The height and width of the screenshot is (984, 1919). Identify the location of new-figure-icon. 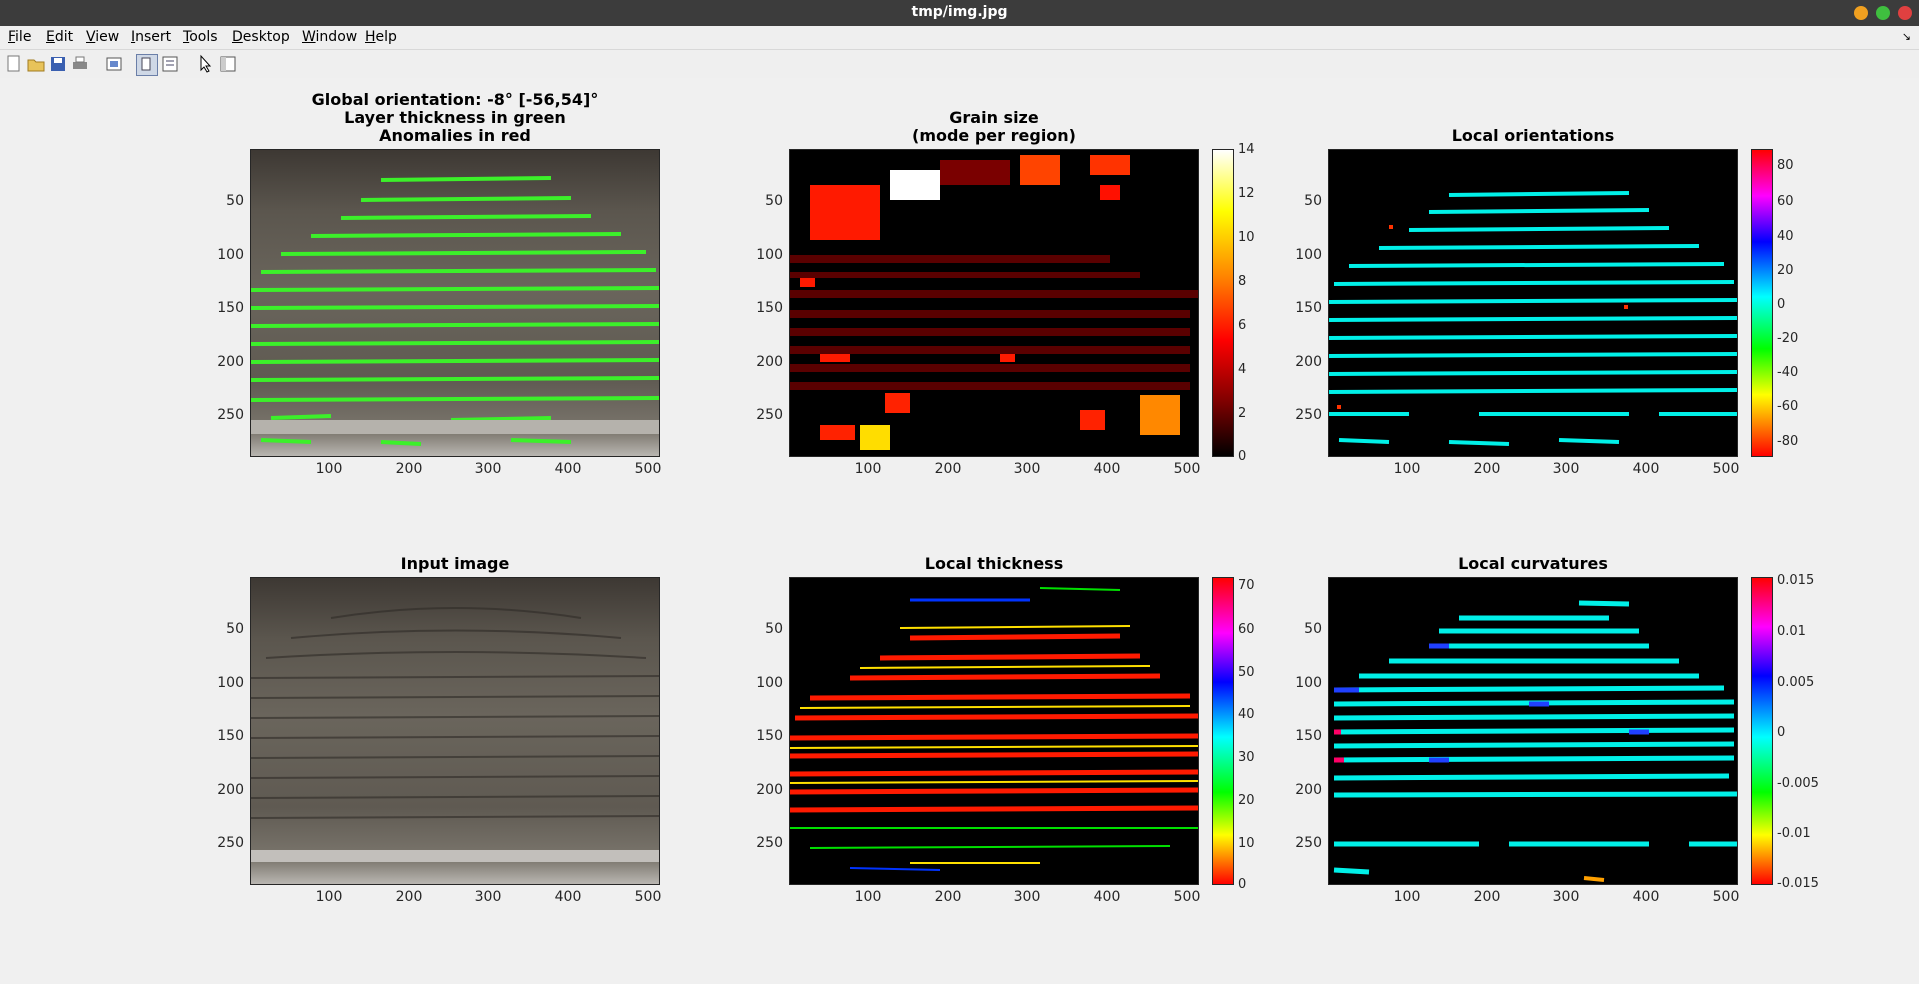
(14, 64).